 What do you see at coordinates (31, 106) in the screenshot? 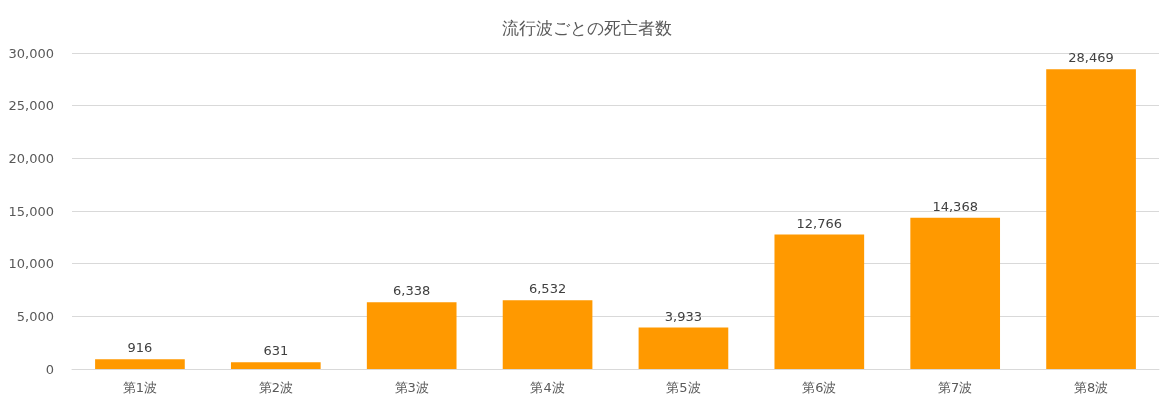
I see `y-tick-label: 25,000` at bounding box center [31, 106].